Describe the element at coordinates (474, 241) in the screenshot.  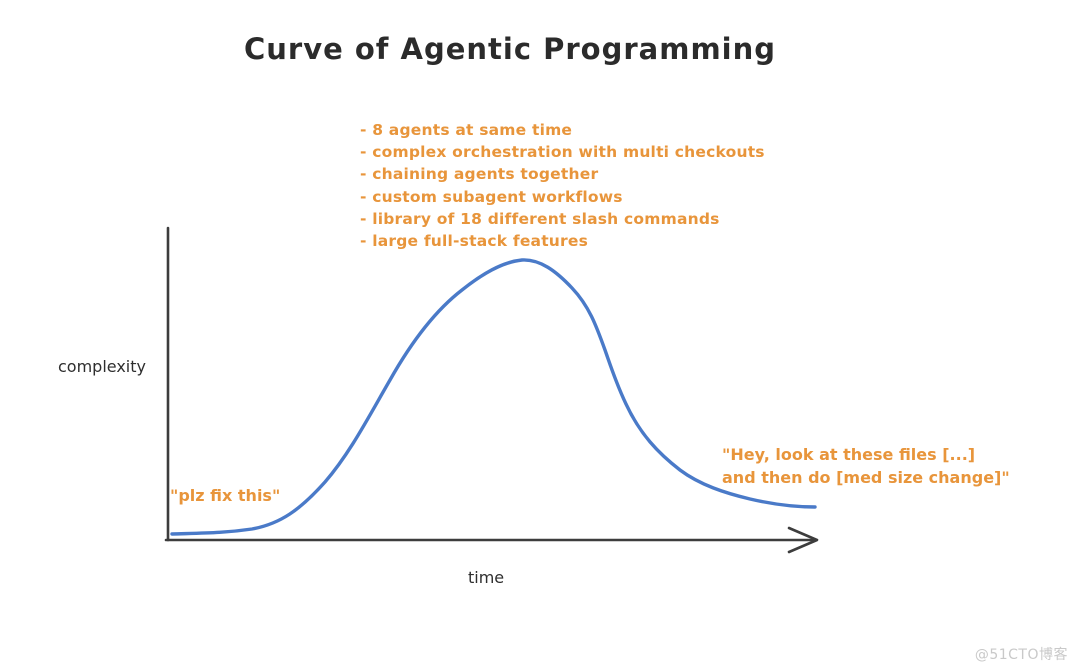
I see `peak-annotation-line: - large full-stack features` at that location.